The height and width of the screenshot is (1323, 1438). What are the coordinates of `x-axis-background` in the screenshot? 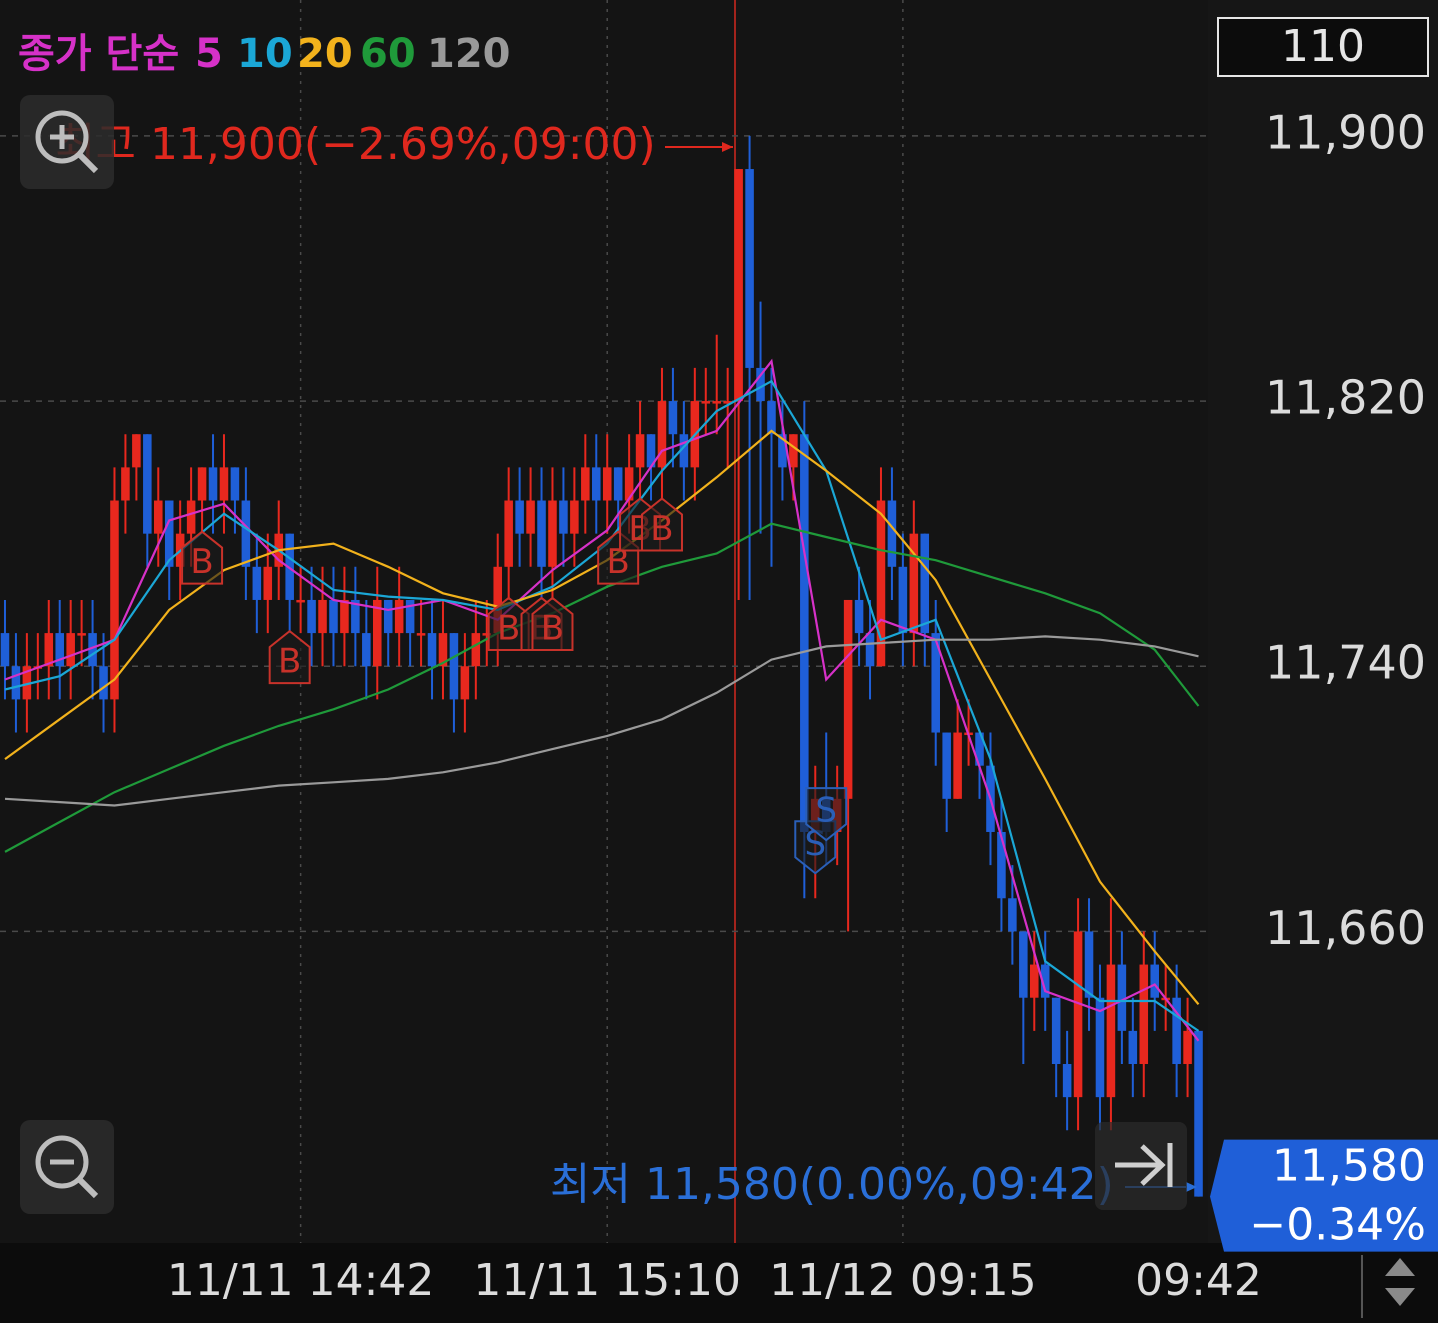 It's located at (719, 1283).